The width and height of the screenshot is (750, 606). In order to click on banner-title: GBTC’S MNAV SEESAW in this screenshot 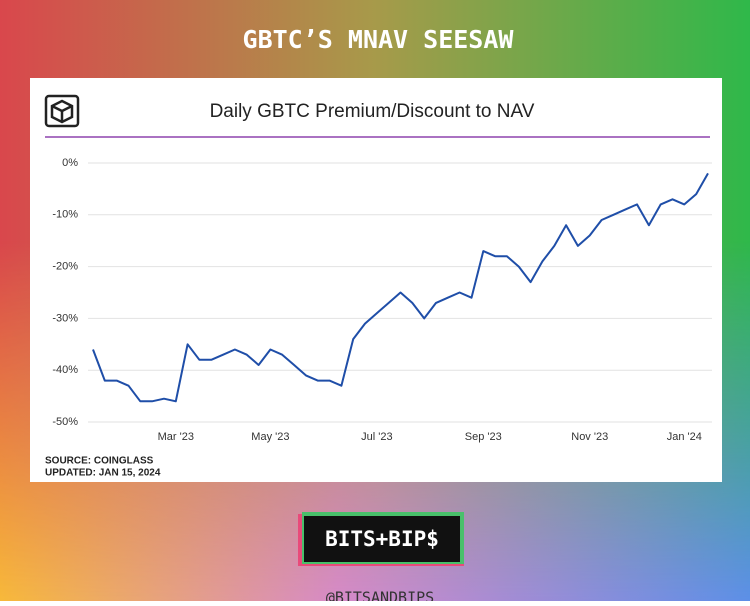, I will do `click(379, 39)`.